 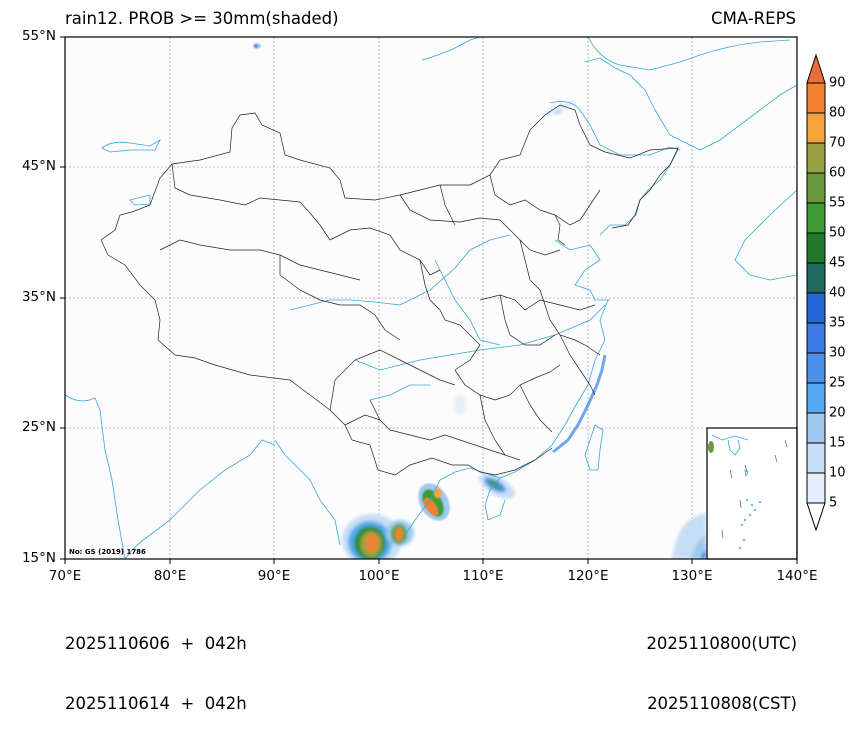 I want to click on colorbar-label-30: 30, so click(x=837, y=353).